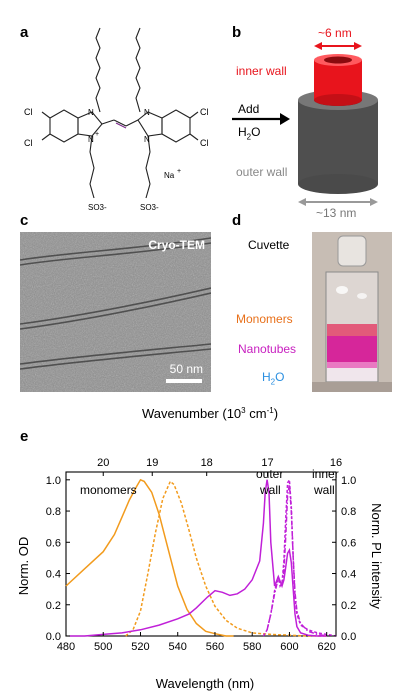 The height and width of the screenshot is (697, 414). Describe the element at coordinates (289, 647) in the screenshot. I see `x-tick-label-6: 600` at that location.